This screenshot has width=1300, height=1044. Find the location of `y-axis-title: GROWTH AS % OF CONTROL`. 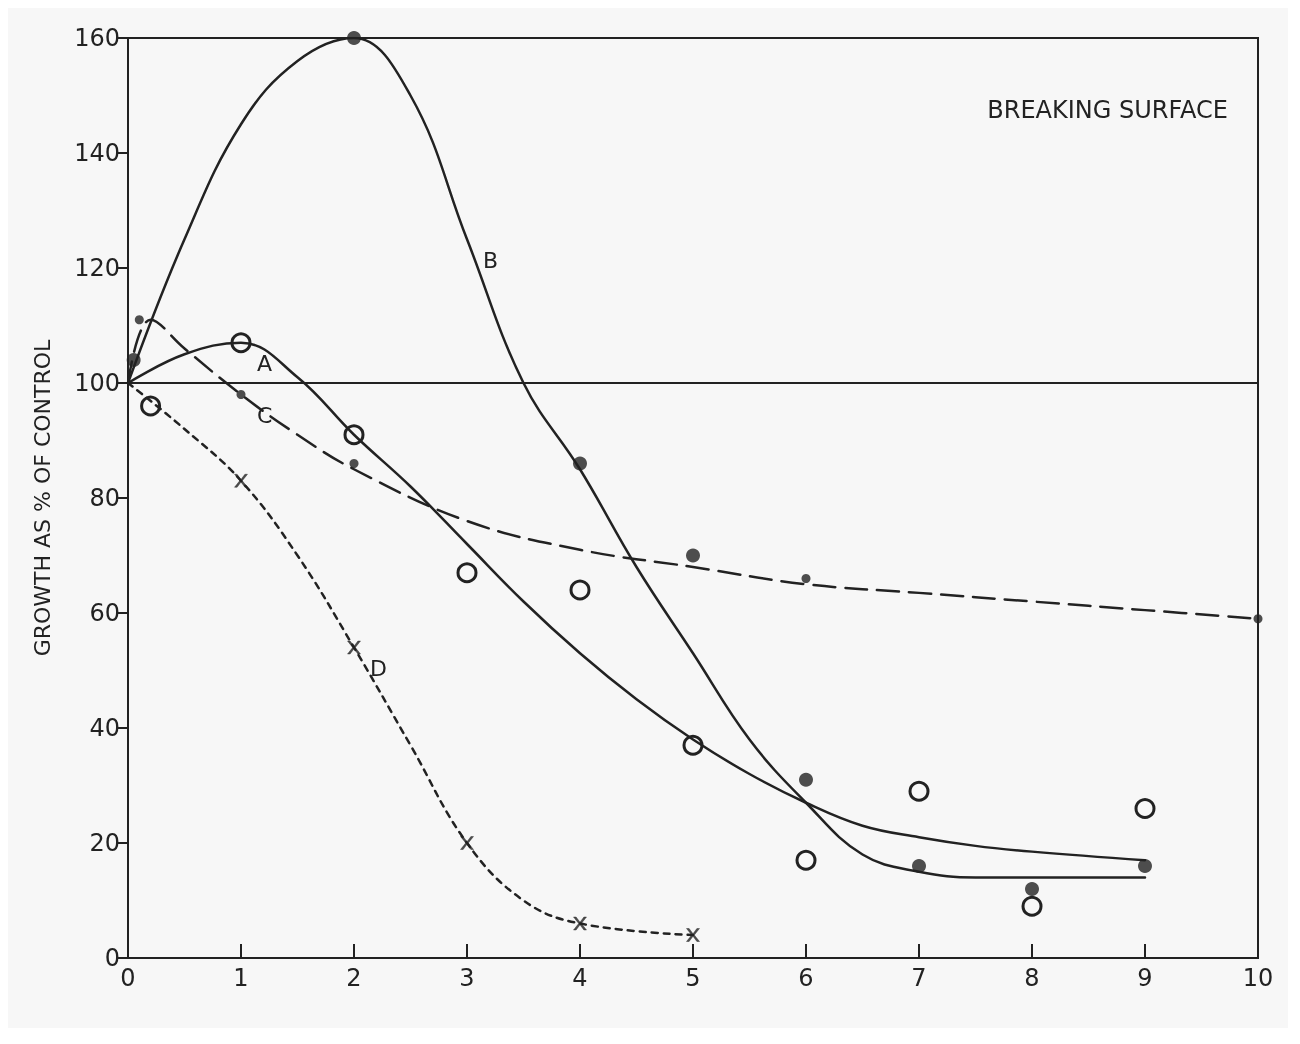

y-axis-title: GROWTH AS % OF CONTROL is located at coordinates (42, 497).